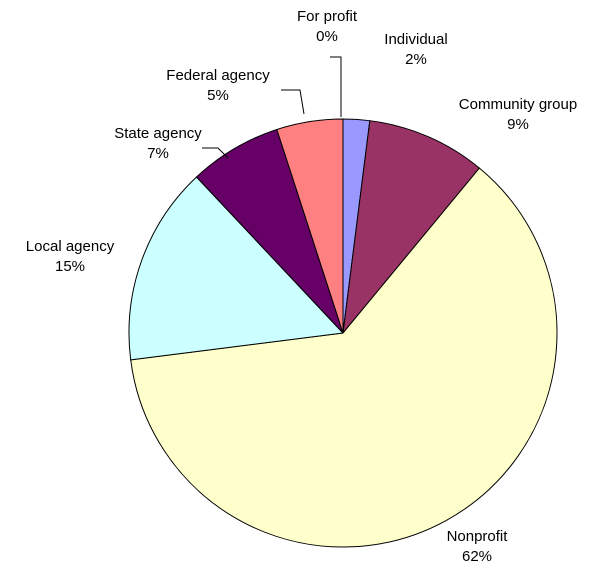  I want to click on pie-slice-community-group, so click(411, 227).